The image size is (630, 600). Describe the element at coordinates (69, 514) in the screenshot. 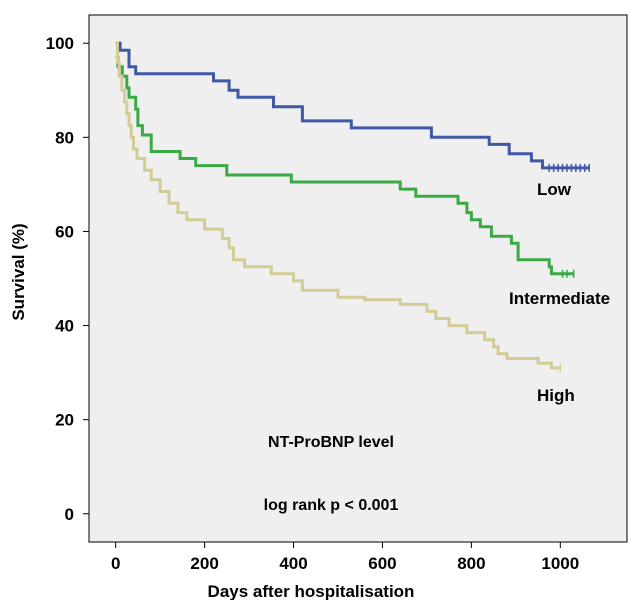

I see `y-tick-label: 0` at that location.